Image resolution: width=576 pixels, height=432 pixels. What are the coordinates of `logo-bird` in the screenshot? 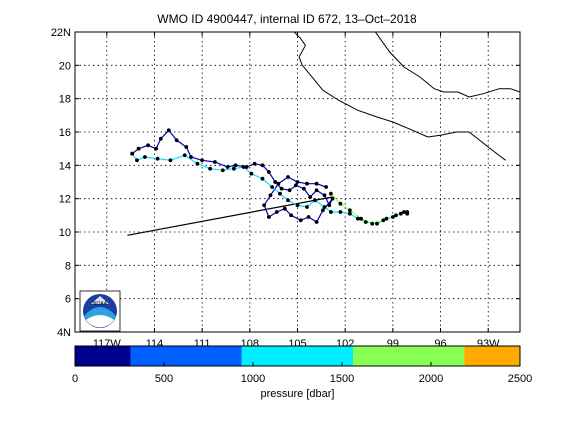 It's located at (100, 300).